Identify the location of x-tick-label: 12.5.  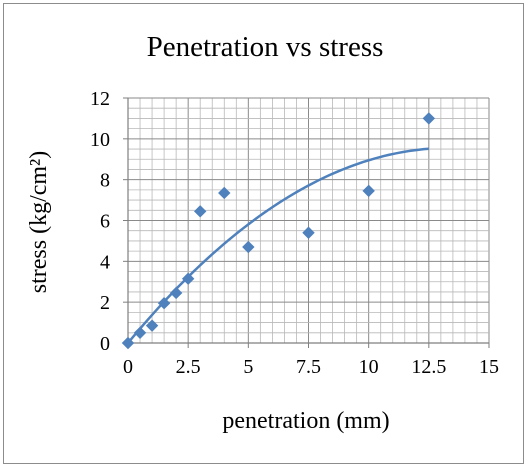
(428, 367).